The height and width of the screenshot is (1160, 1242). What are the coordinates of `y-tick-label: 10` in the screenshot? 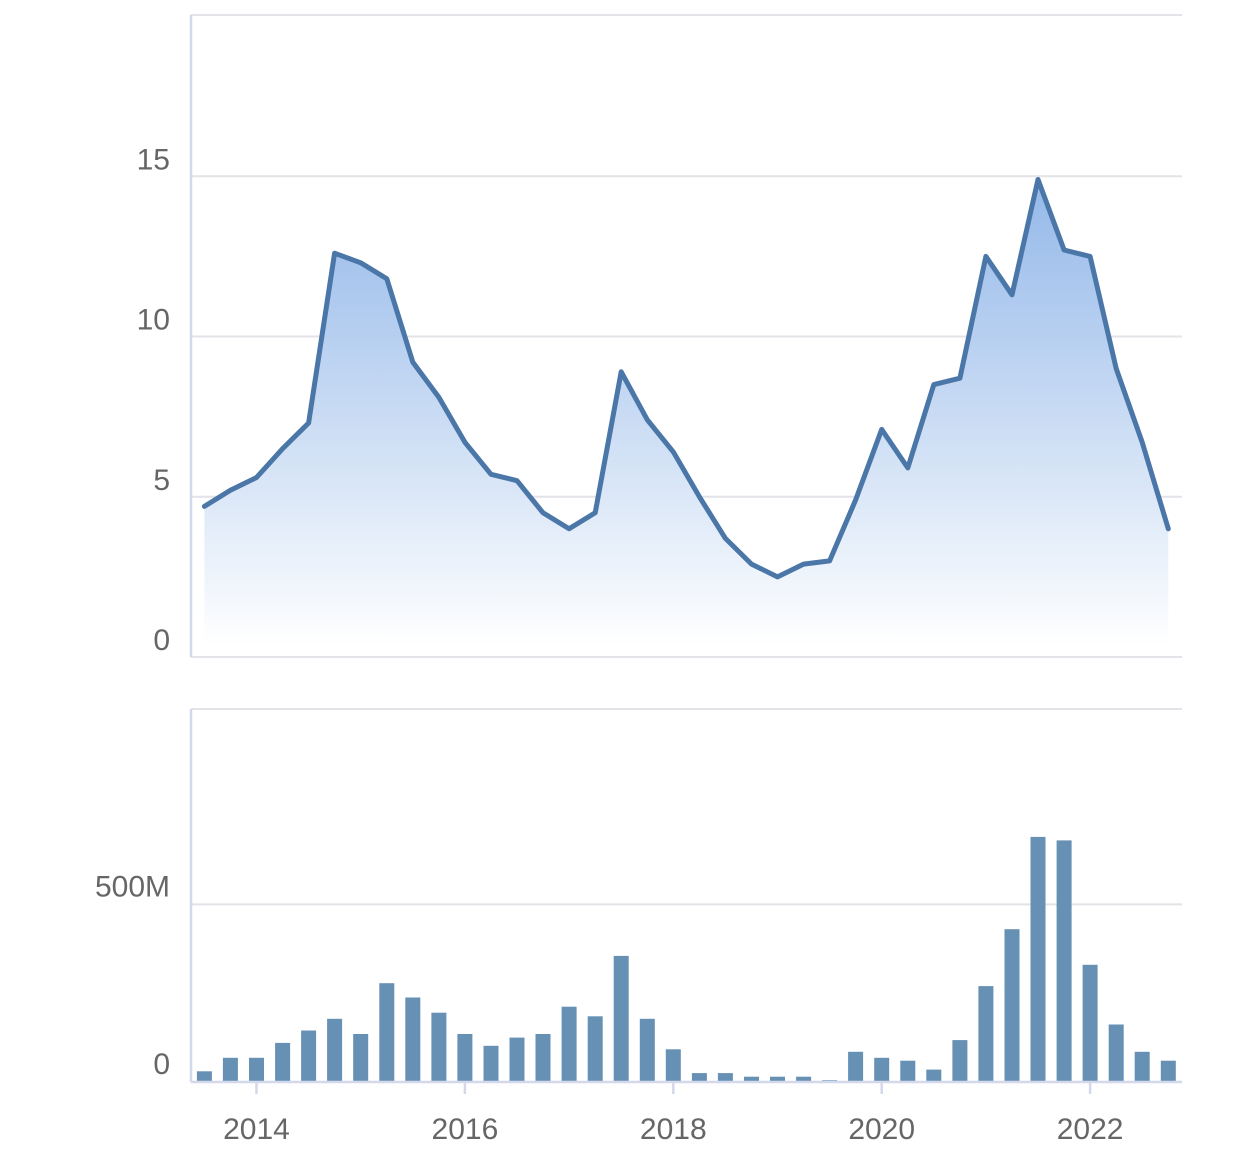 It's located at (153, 320).